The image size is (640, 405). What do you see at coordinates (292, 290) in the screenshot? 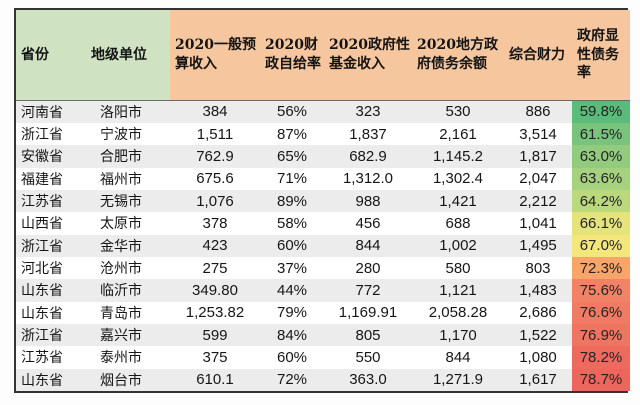
I see `cell-self-sufficiency: 44%` at bounding box center [292, 290].